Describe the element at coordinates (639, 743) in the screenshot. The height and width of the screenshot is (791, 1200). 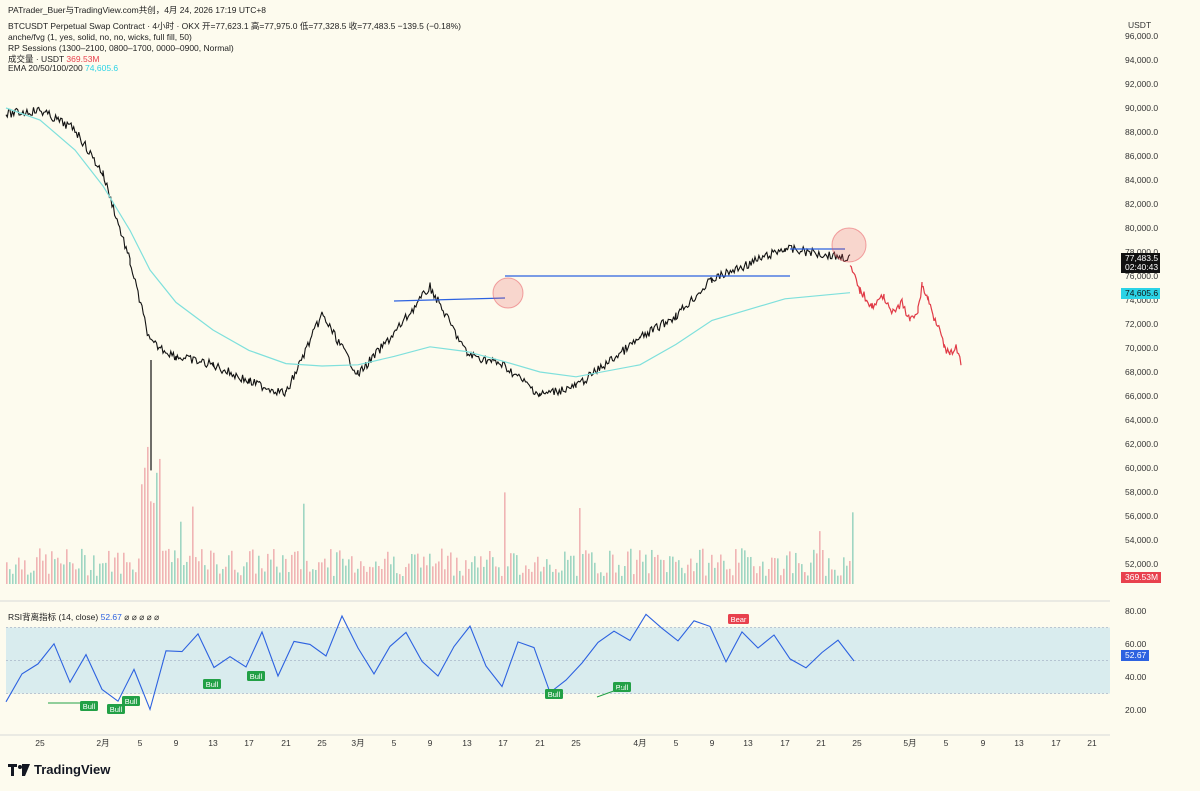
I see `time-tick-label: 4月` at that location.